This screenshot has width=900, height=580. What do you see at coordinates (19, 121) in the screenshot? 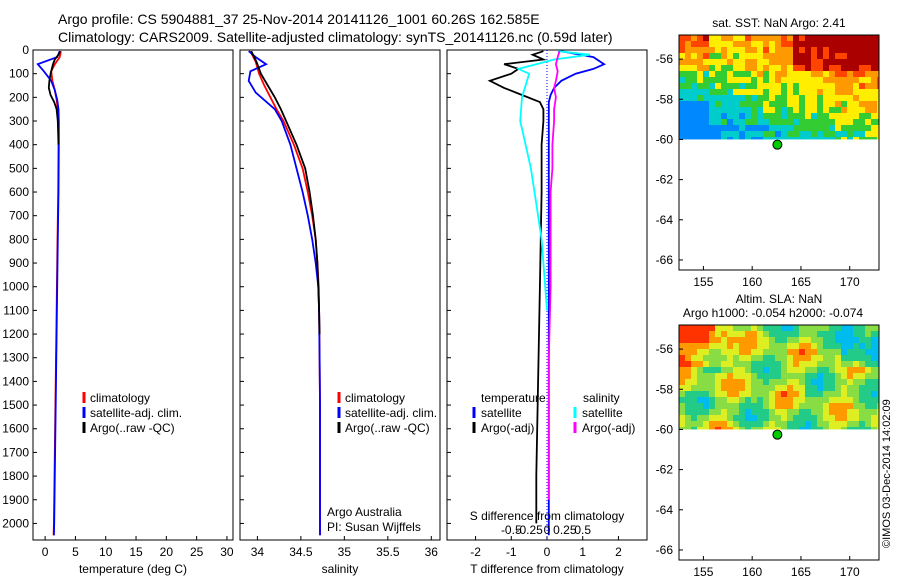
I see `y-tick-label: 300` at bounding box center [19, 121].